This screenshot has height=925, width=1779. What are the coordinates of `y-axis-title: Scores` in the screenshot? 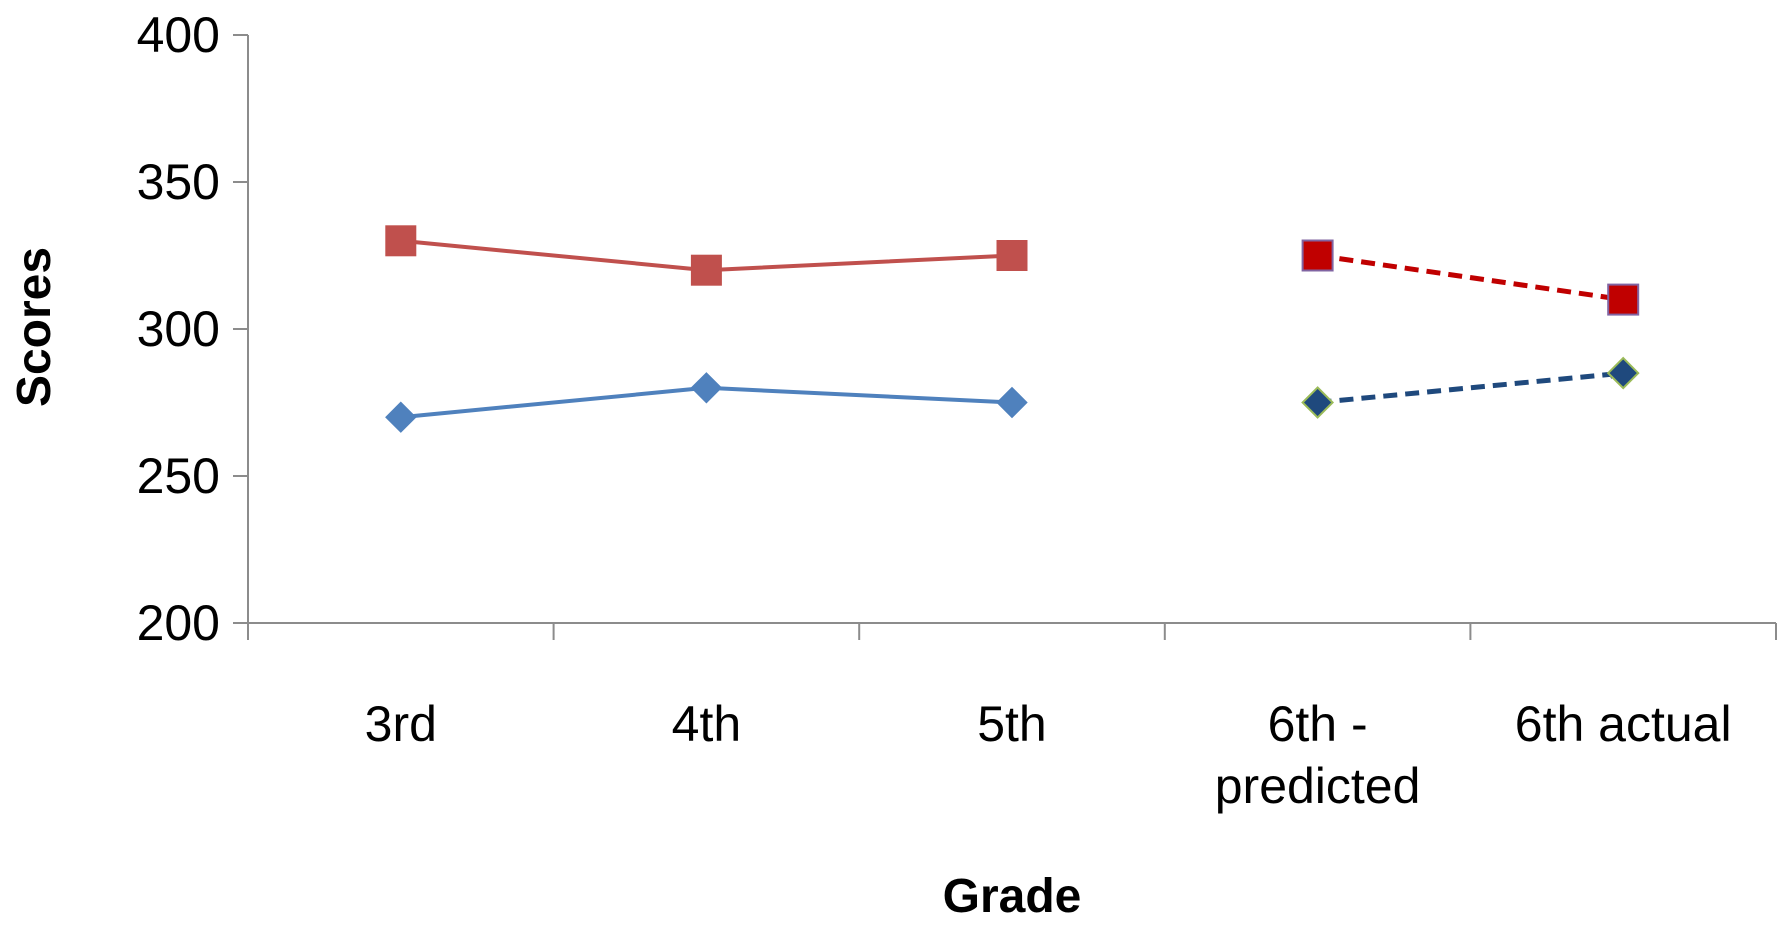 It's located at (34, 327).